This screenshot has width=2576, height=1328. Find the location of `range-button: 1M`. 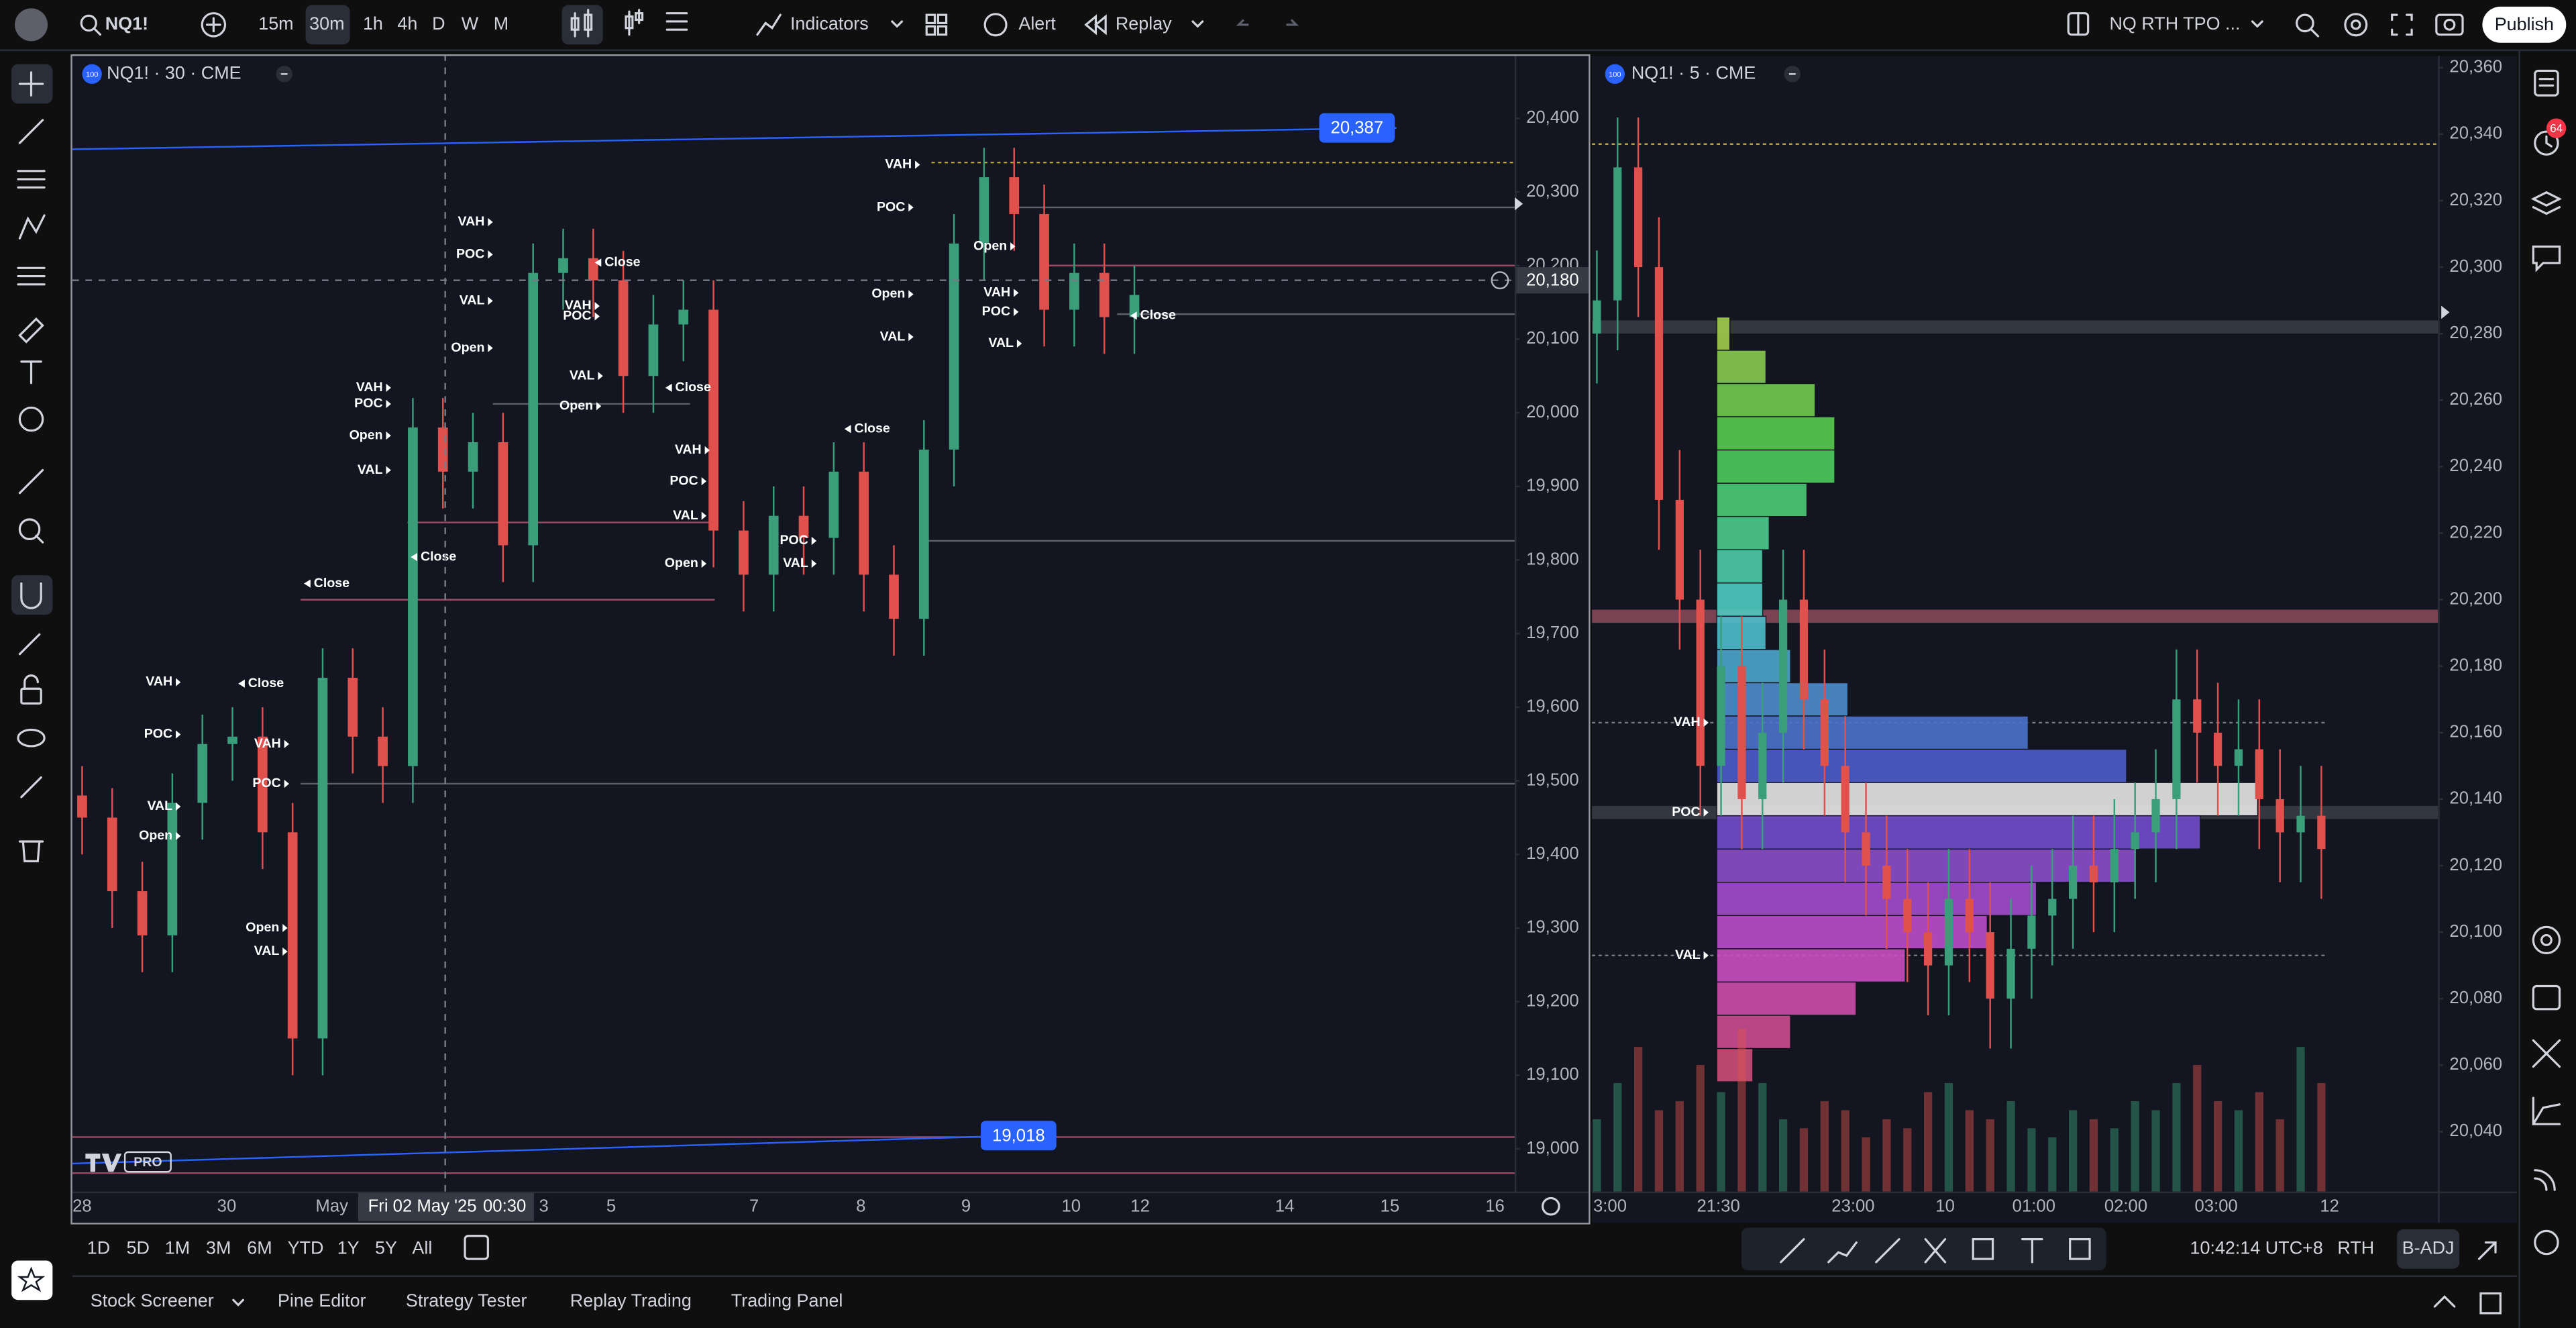

range-button: 1M is located at coordinates (177, 1247).